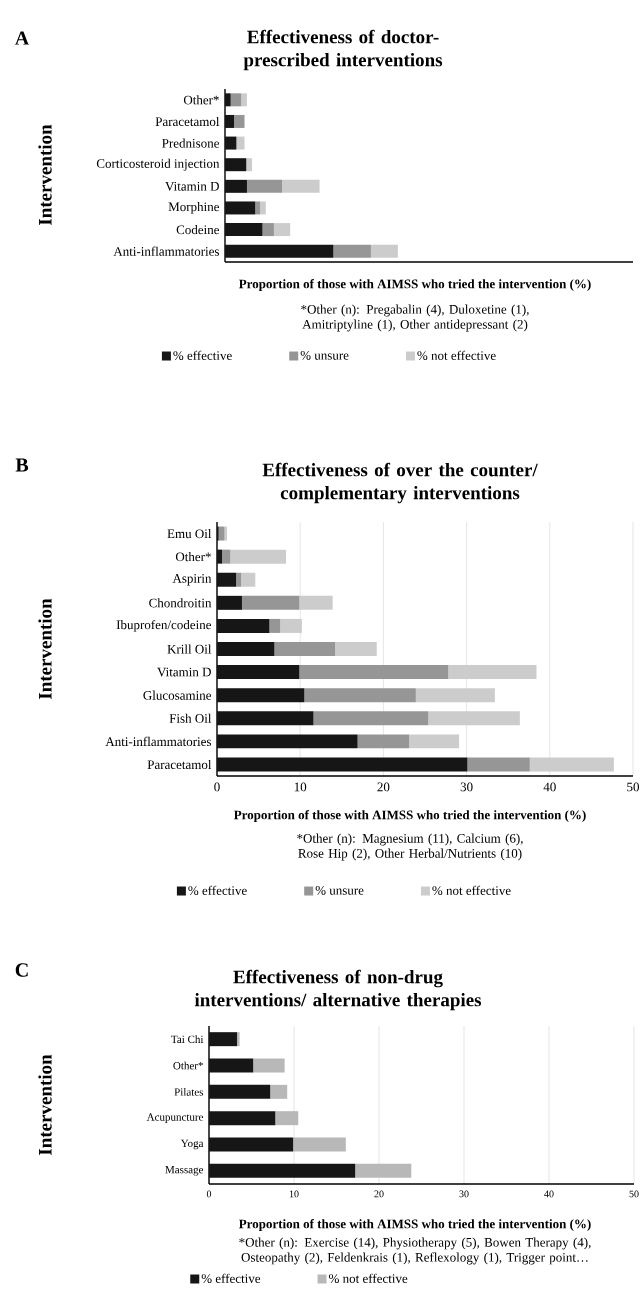 The image size is (644, 1290). I want to click on x-tick-label: 50, so click(634, 1194).